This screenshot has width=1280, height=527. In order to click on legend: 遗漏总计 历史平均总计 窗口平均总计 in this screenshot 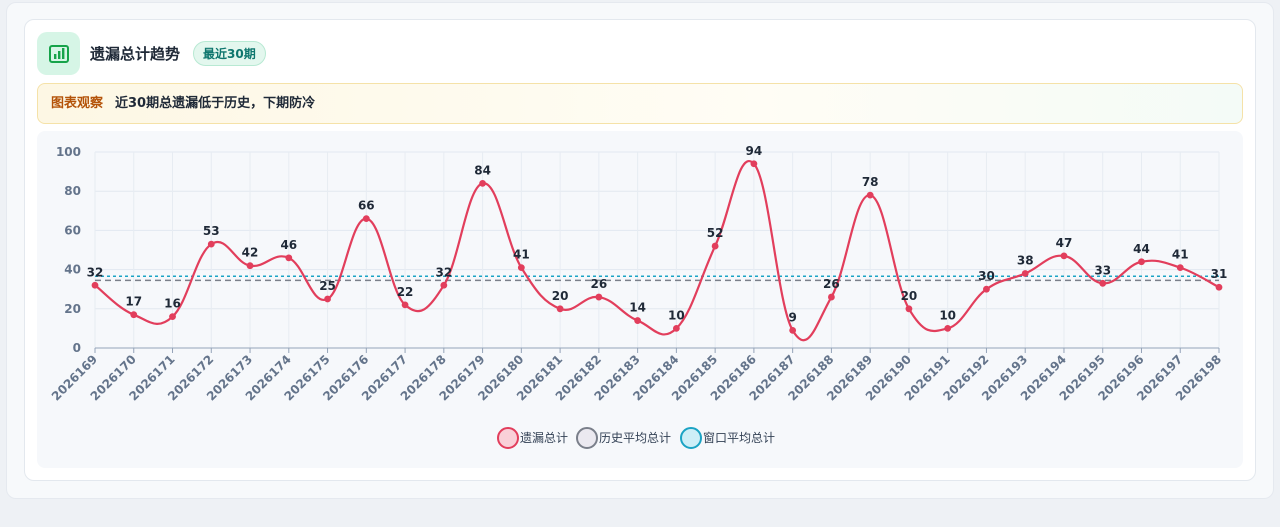, I will do `click(636, 438)`.